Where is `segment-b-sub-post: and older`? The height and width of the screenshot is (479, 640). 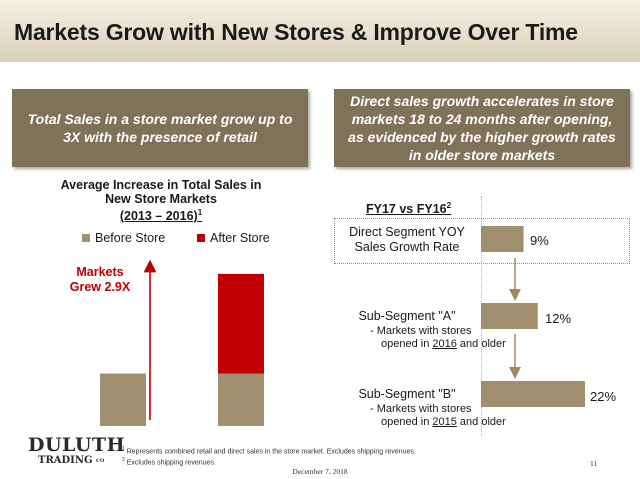 segment-b-sub-post: and older is located at coordinates (481, 422).